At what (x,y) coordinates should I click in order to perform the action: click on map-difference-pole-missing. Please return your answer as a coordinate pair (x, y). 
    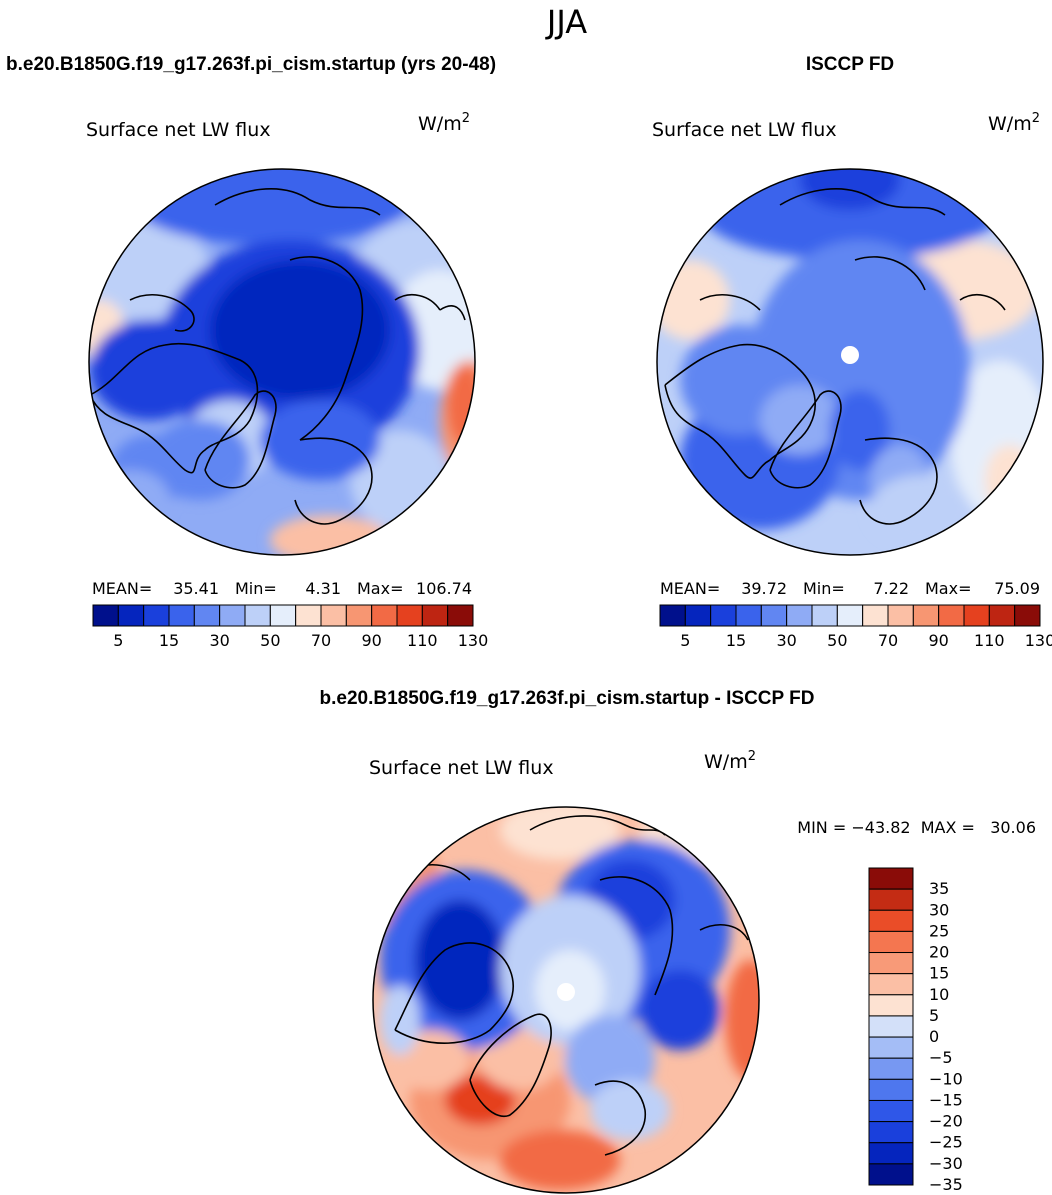
    Looking at the image, I should click on (566, 992).